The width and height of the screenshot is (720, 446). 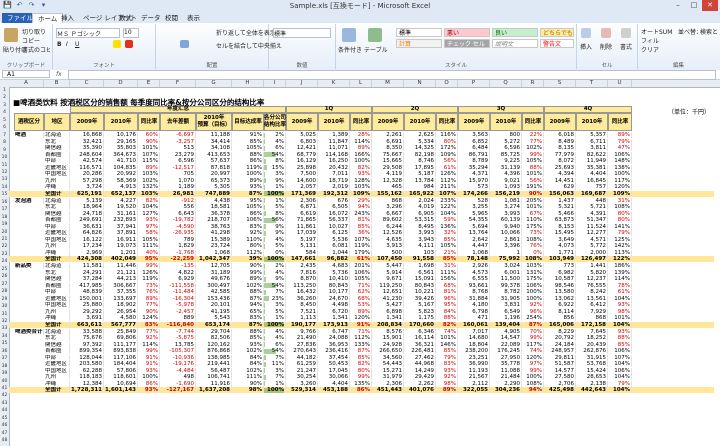 I want to click on data-cell: -11,484, so click(x=178, y=292).